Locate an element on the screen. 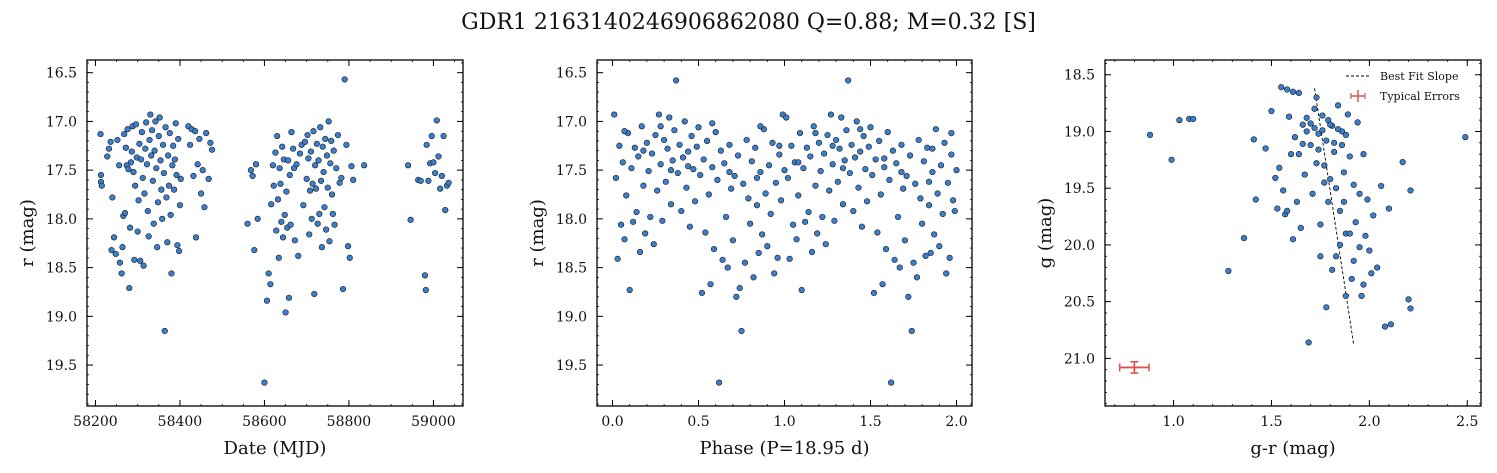 The image size is (1497, 473). panel-1-y-tick-label: 19.5 is located at coordinates (61, 366).